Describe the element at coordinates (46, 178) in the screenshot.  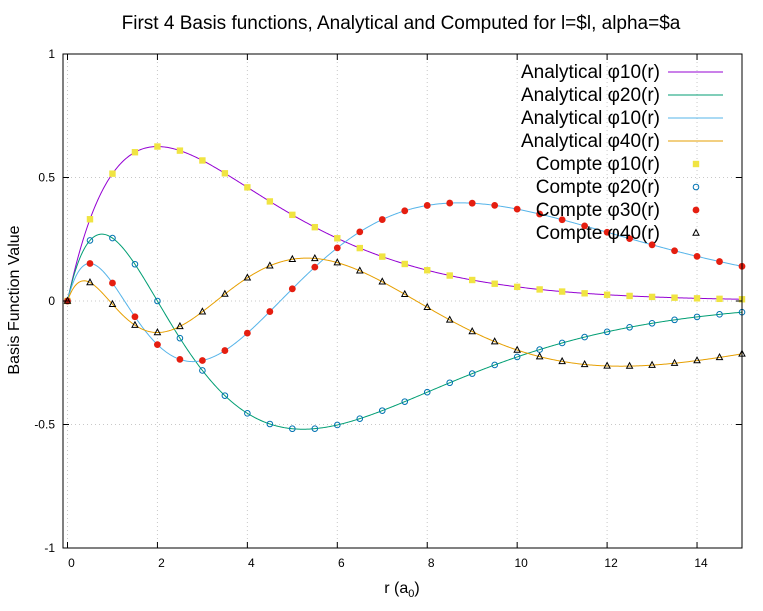
I see `y-tick-label: 0.5` at that location.